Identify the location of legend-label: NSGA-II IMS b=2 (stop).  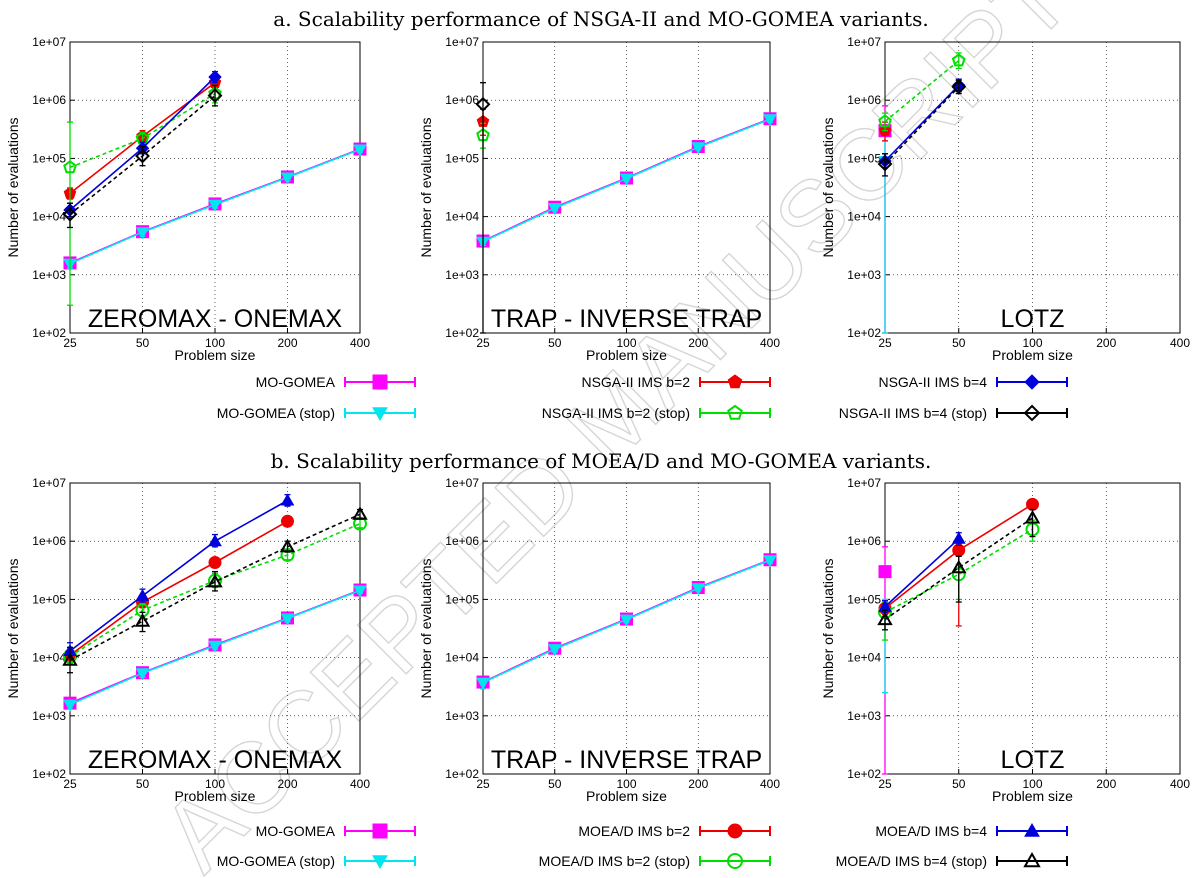
(616, 413).